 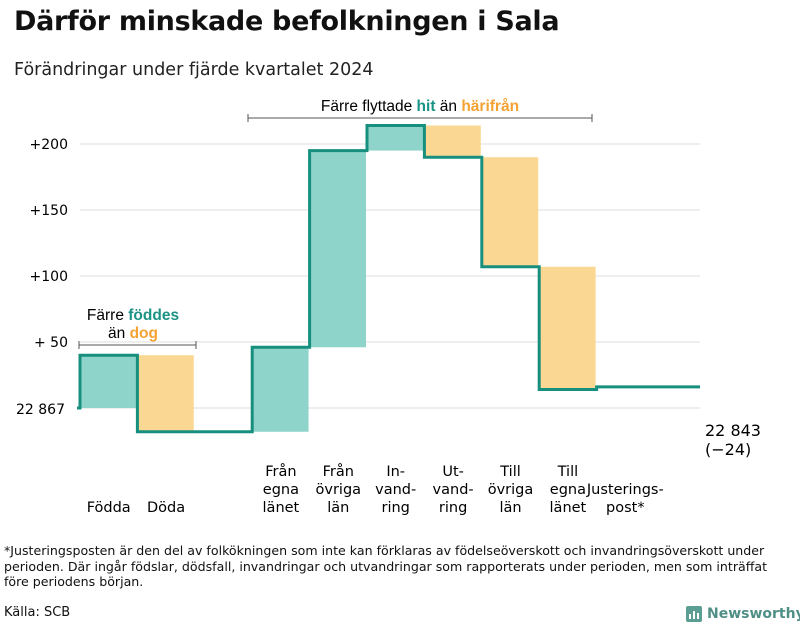 What do you see at coordinates (694, 614) in the screenshot?
I see `brand-icon` at bounding box center [694, 614].